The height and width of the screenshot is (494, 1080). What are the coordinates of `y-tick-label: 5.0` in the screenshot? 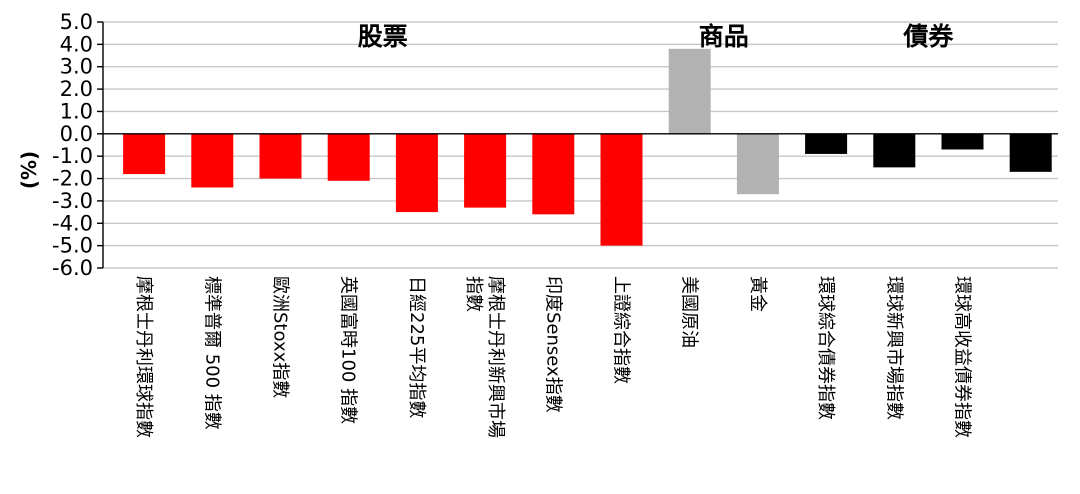 It's located at (76, 22).